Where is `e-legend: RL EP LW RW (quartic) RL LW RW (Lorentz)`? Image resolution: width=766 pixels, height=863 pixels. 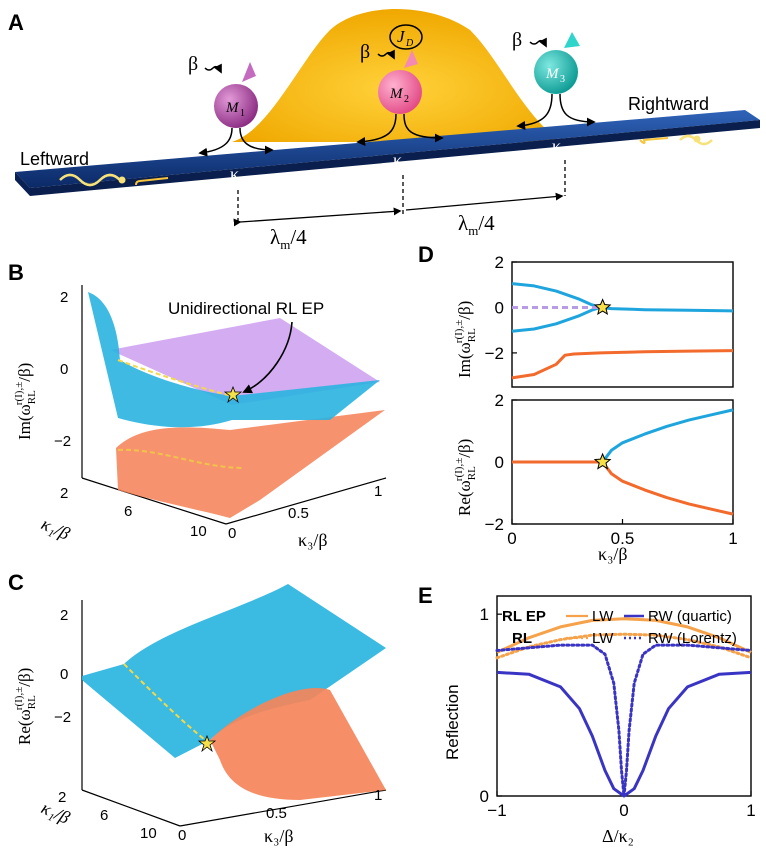
e-legend: RL EP LW RW (quartic) RL LW RW (Lorentz) is located at coordinates (619, 627).